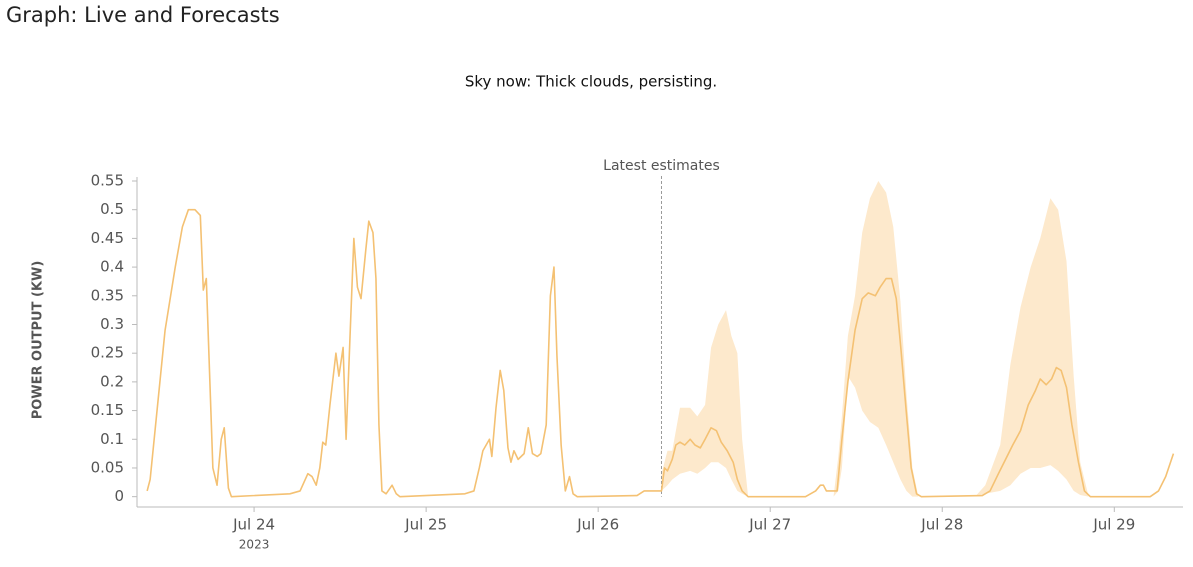  Describe the element at coordinates (112, 209) in the screenshot. I see `y-tick-label: 0.5` at that location.